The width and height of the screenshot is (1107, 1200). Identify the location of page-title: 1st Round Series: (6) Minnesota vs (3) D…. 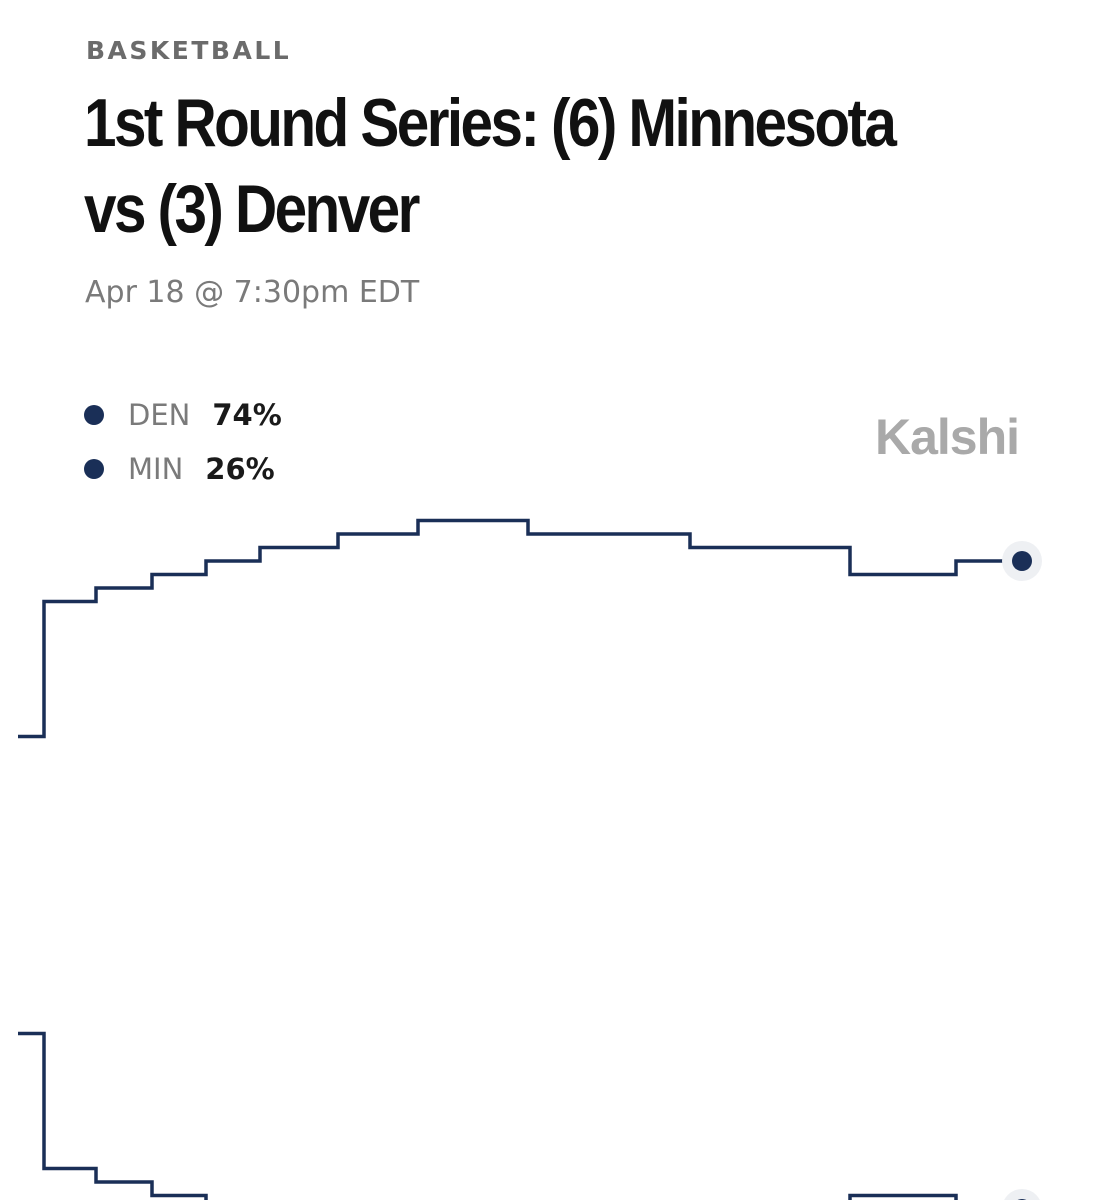
(490, 166).